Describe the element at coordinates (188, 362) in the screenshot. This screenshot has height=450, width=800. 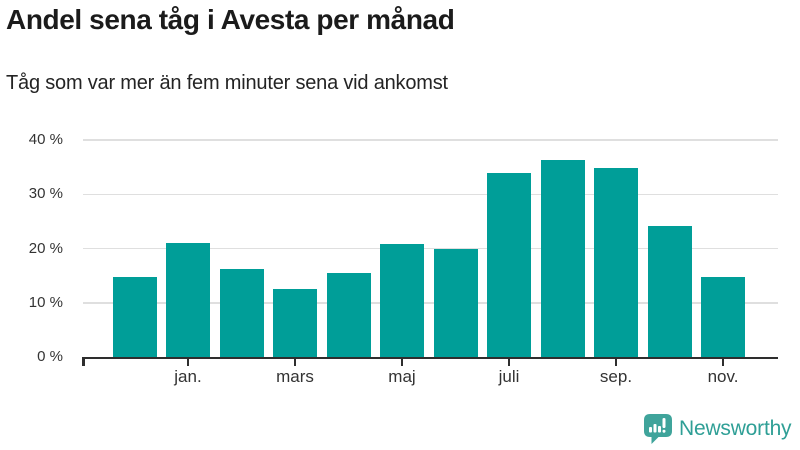
I see `x-axis-tick-jan` at that location.